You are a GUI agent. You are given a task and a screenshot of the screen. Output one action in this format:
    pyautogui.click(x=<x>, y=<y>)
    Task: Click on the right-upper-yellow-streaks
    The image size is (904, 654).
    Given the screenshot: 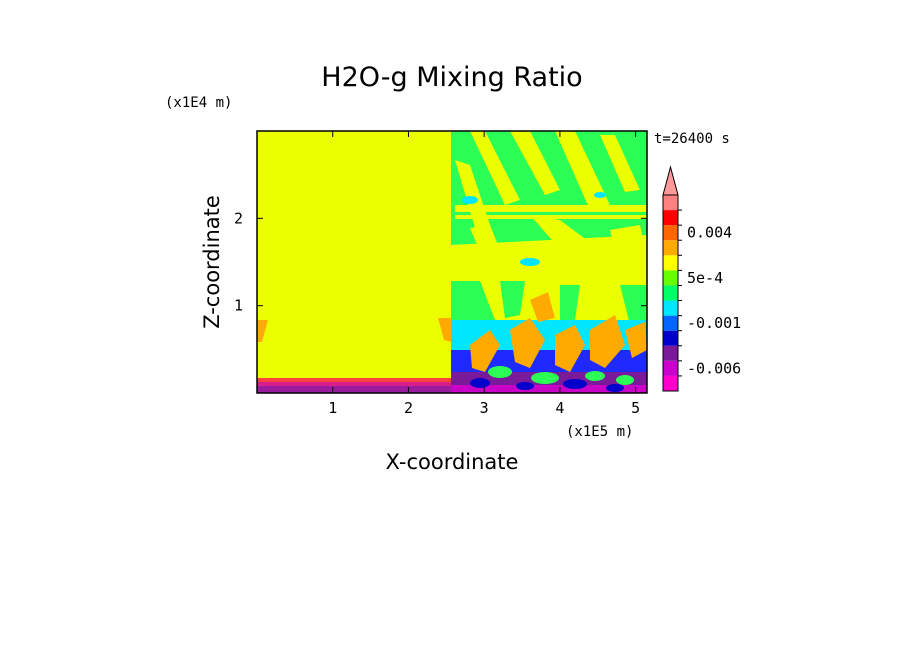 What is the action you would take?
    pyautogui.click(x=549, y=206)
    